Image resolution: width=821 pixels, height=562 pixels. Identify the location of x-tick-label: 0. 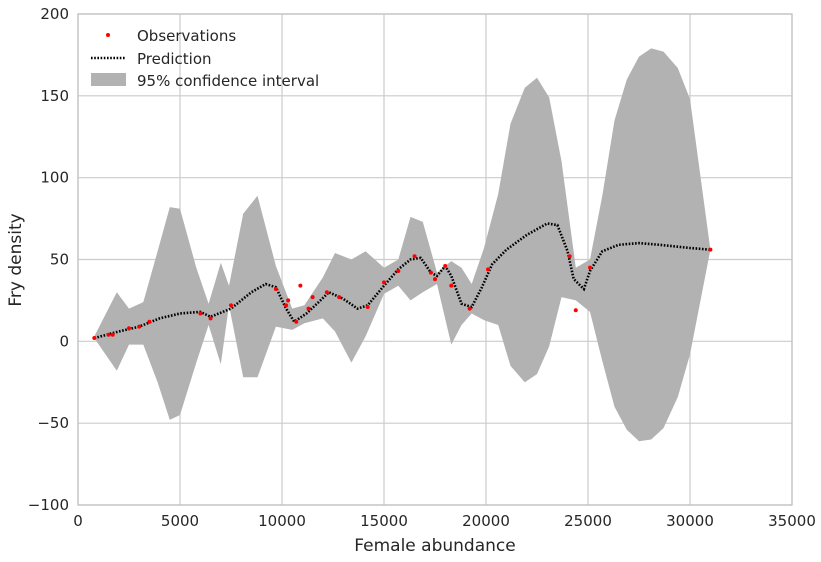
(78, 521).